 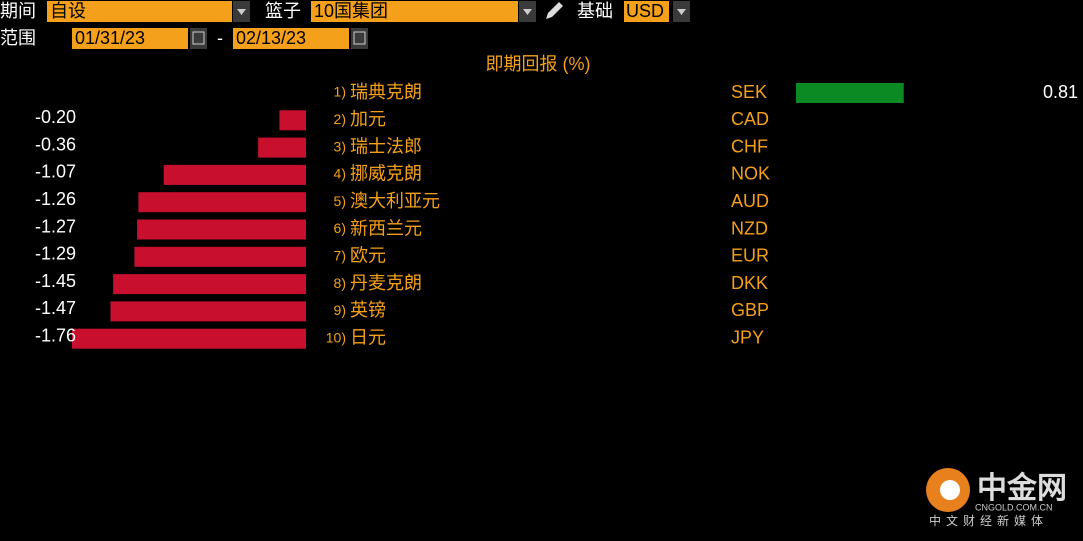 I want to click on period-field, so click(x=139, y=11).